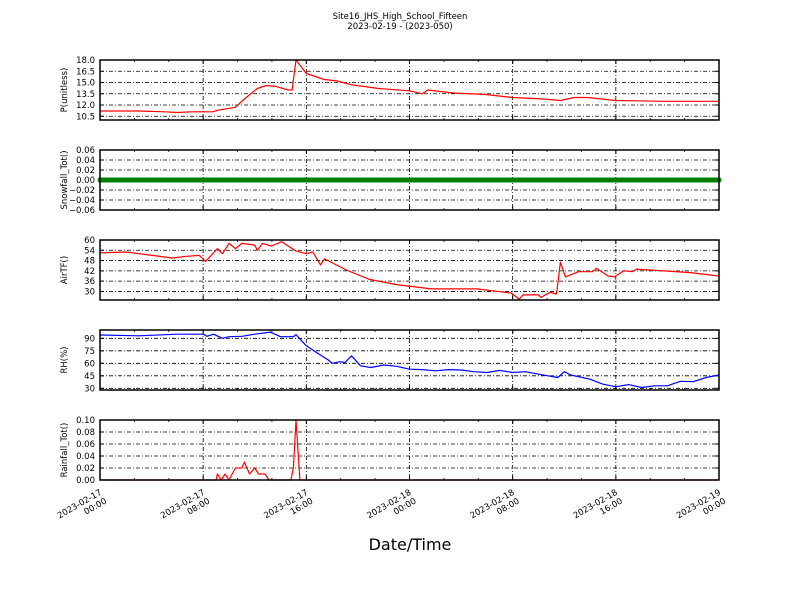  I want to click on y-axis-label: AirTF(), so click(65, 270).